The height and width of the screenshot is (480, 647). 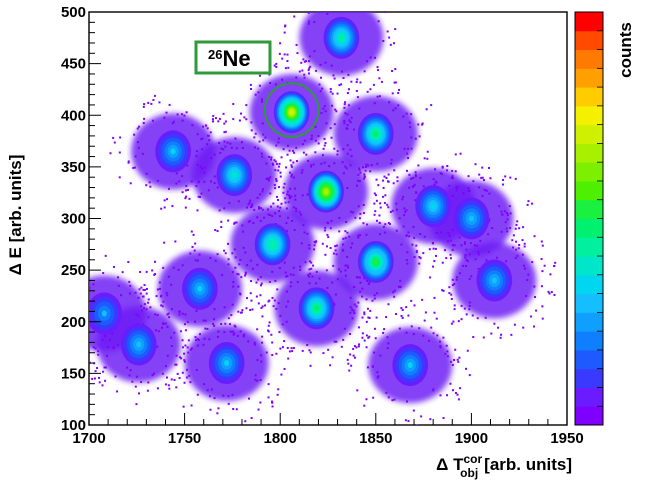 What do you see at coordinates (472, 459) in the screenshot?
I see `x-axis-sup: cor` at bounding box center [472, 459].